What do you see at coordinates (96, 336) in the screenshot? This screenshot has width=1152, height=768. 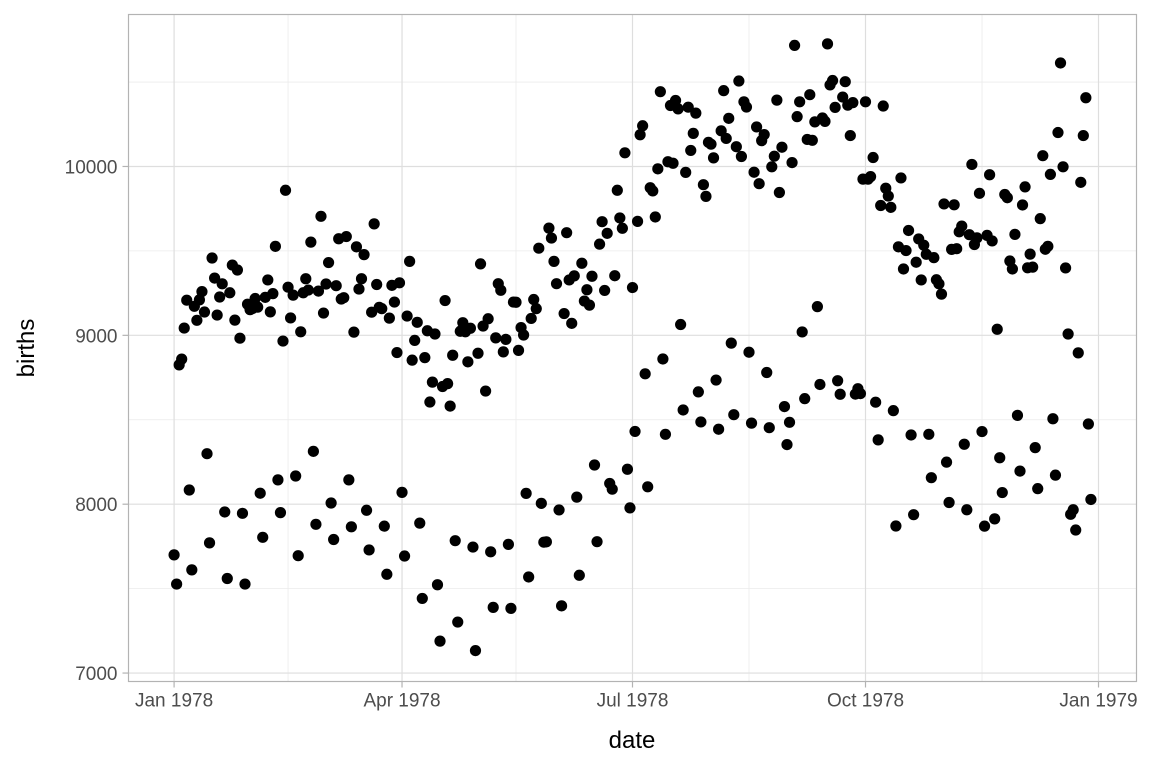 I see `y-tick-label: 9000` at bounding box center [96, 336].